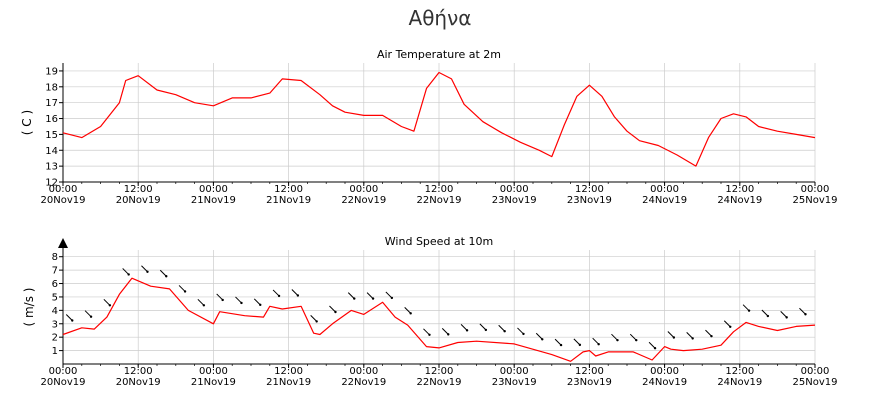 The image size is (880, 417). What do you see at coordinates (55, 324) in the screenshot?
I see `wind-y-tick-label: 3` at bounding box center [55, 324].